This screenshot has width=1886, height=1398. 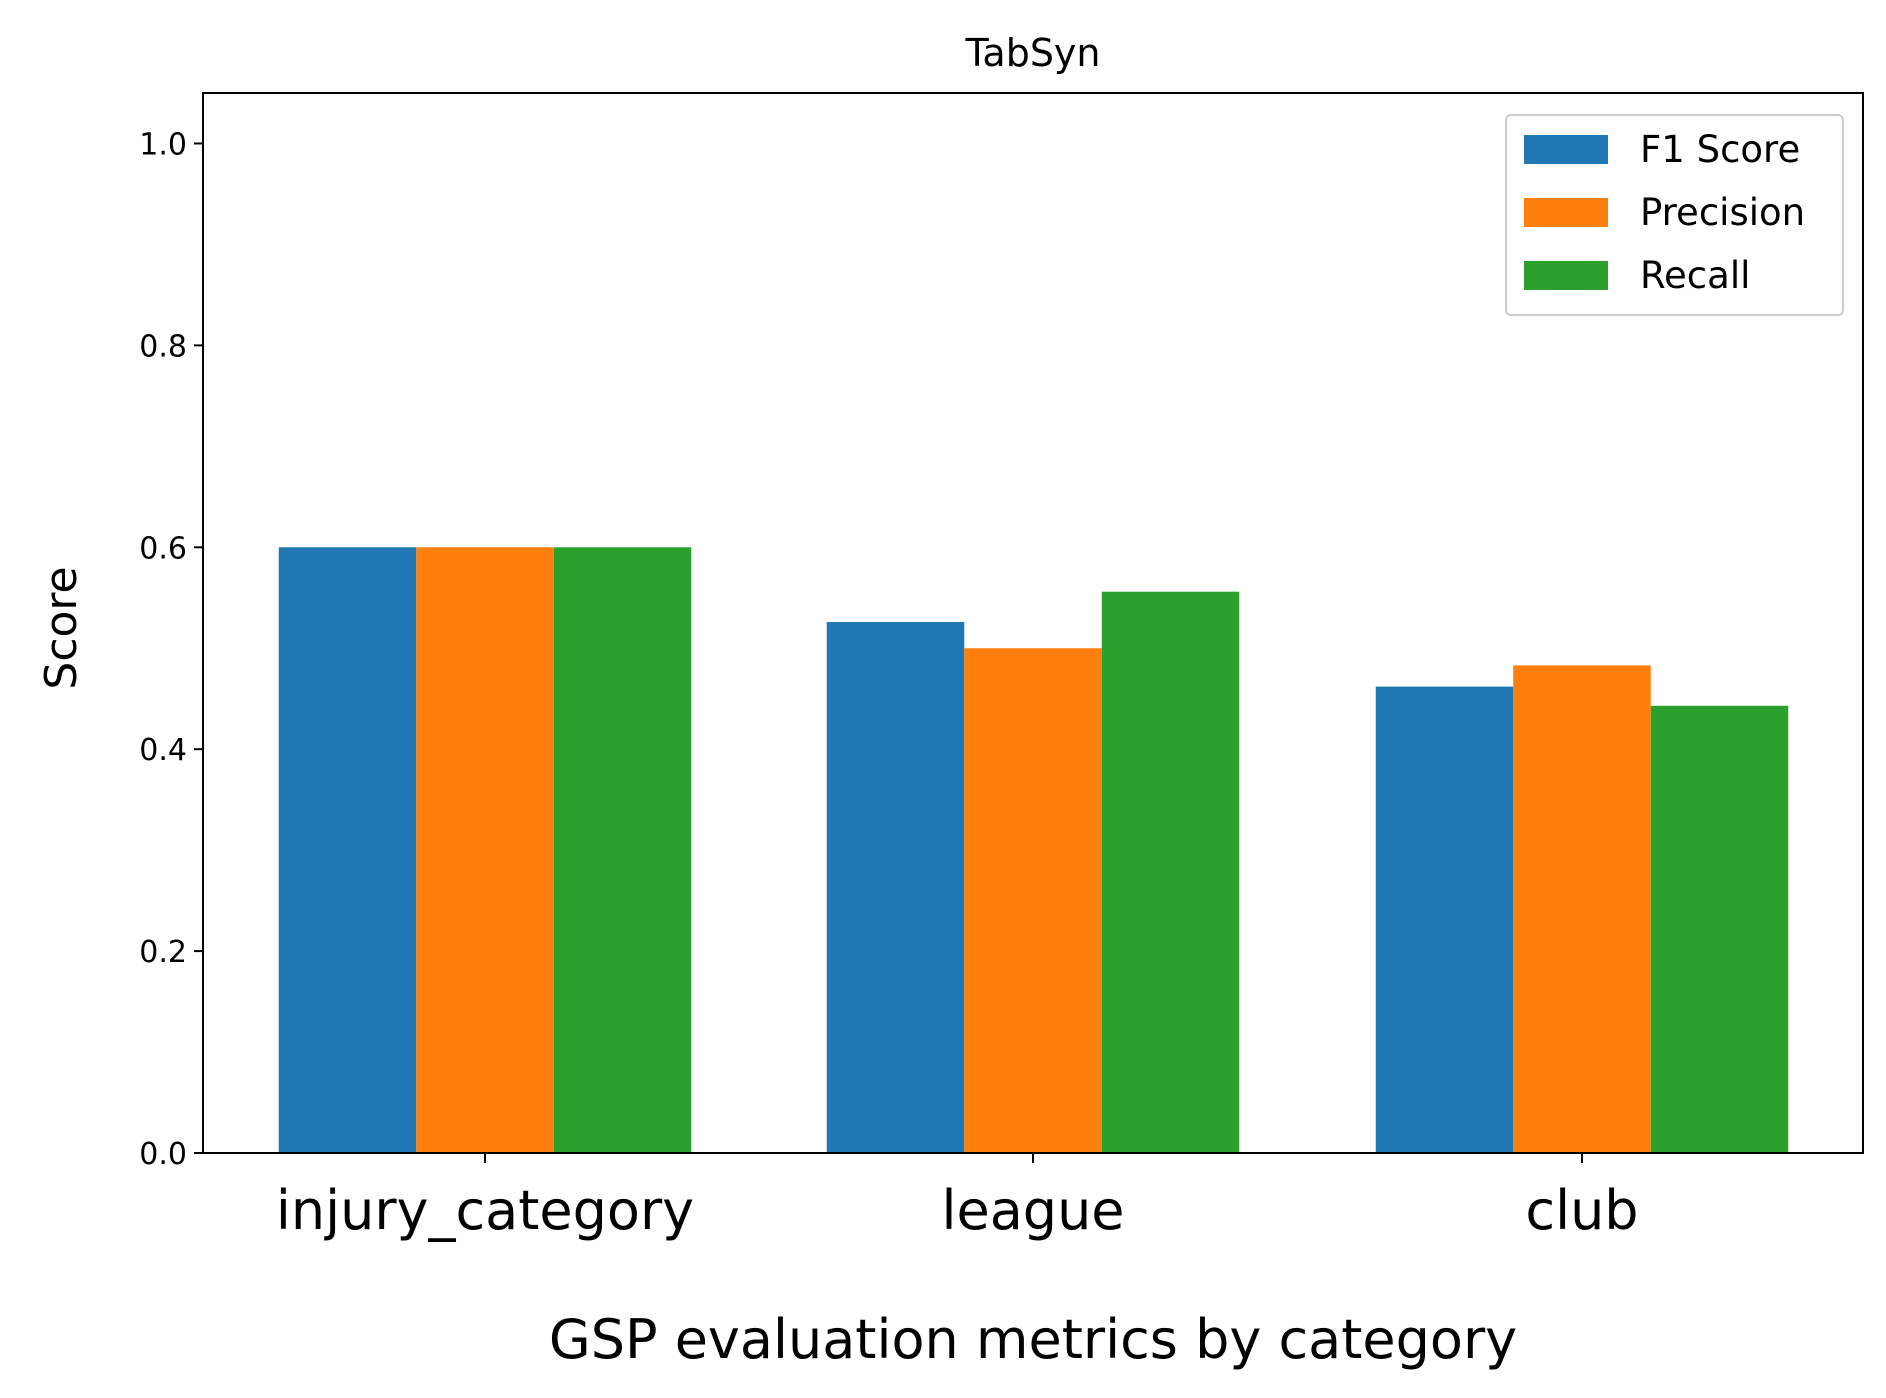 What do you see at coordinates (171, 649) in the screenshot?
I see `y-axis: 0.0 0.2 0.4 0.6 0.8 1.0` at bounding box center [171, 649].